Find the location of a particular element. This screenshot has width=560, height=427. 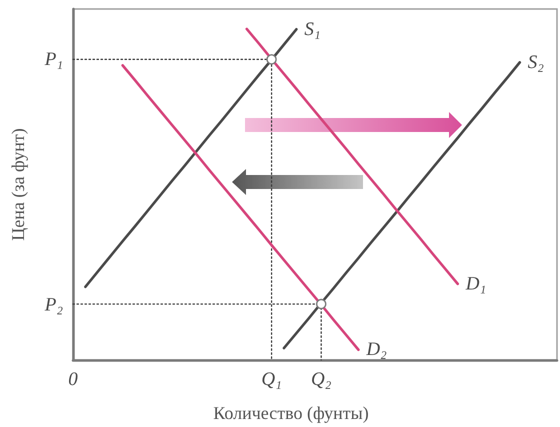

x-tick-label: Q₂ is located at coordinates (321, 379).